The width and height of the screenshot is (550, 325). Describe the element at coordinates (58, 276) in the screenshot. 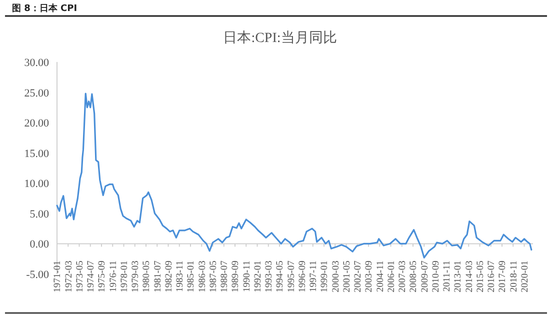

I see `xtick: 1971-01` at that location.